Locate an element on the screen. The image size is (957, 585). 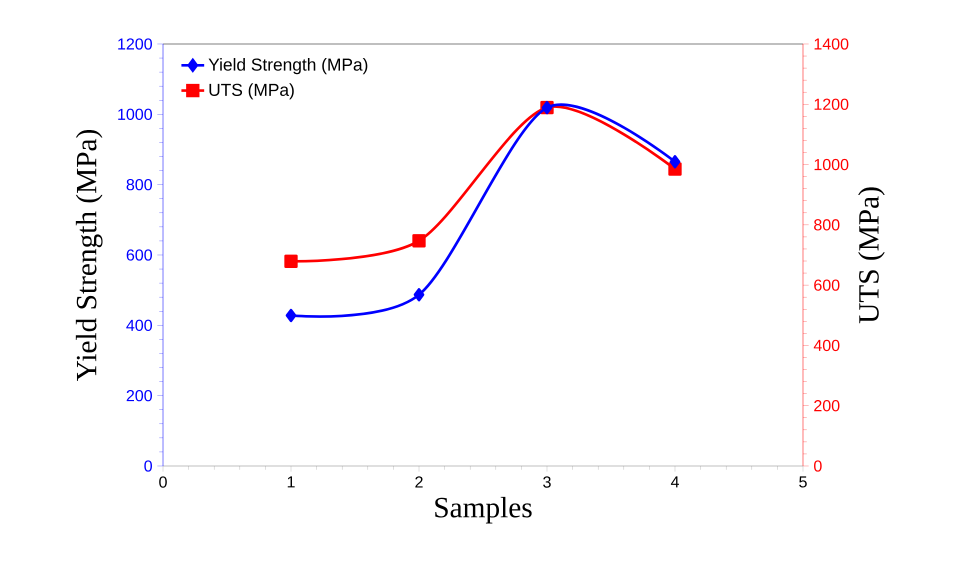
y-axis-title: Yield Strength (MPa) is located at coordinates (89, 255).